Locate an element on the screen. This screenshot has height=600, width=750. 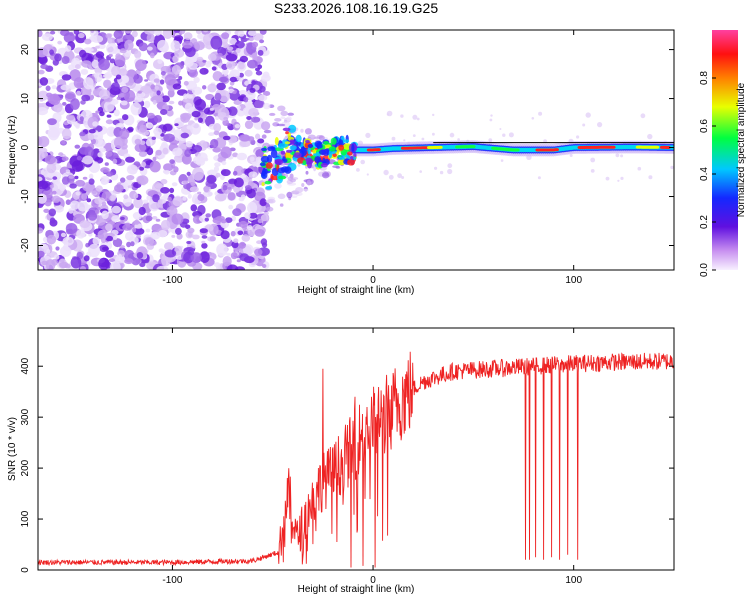
snr-x-axis-label: Height of straight line (km) is located at coordinates (356, 589).